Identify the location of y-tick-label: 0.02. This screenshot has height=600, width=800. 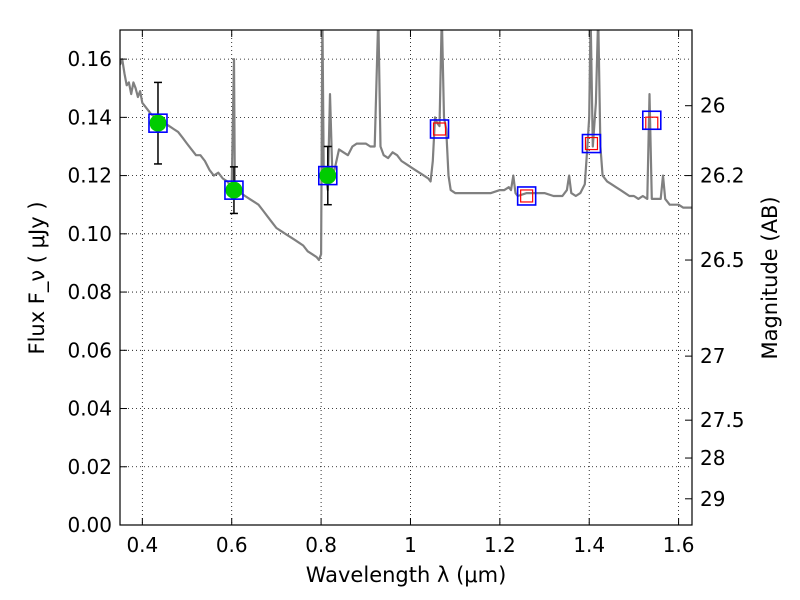
(89, 467).